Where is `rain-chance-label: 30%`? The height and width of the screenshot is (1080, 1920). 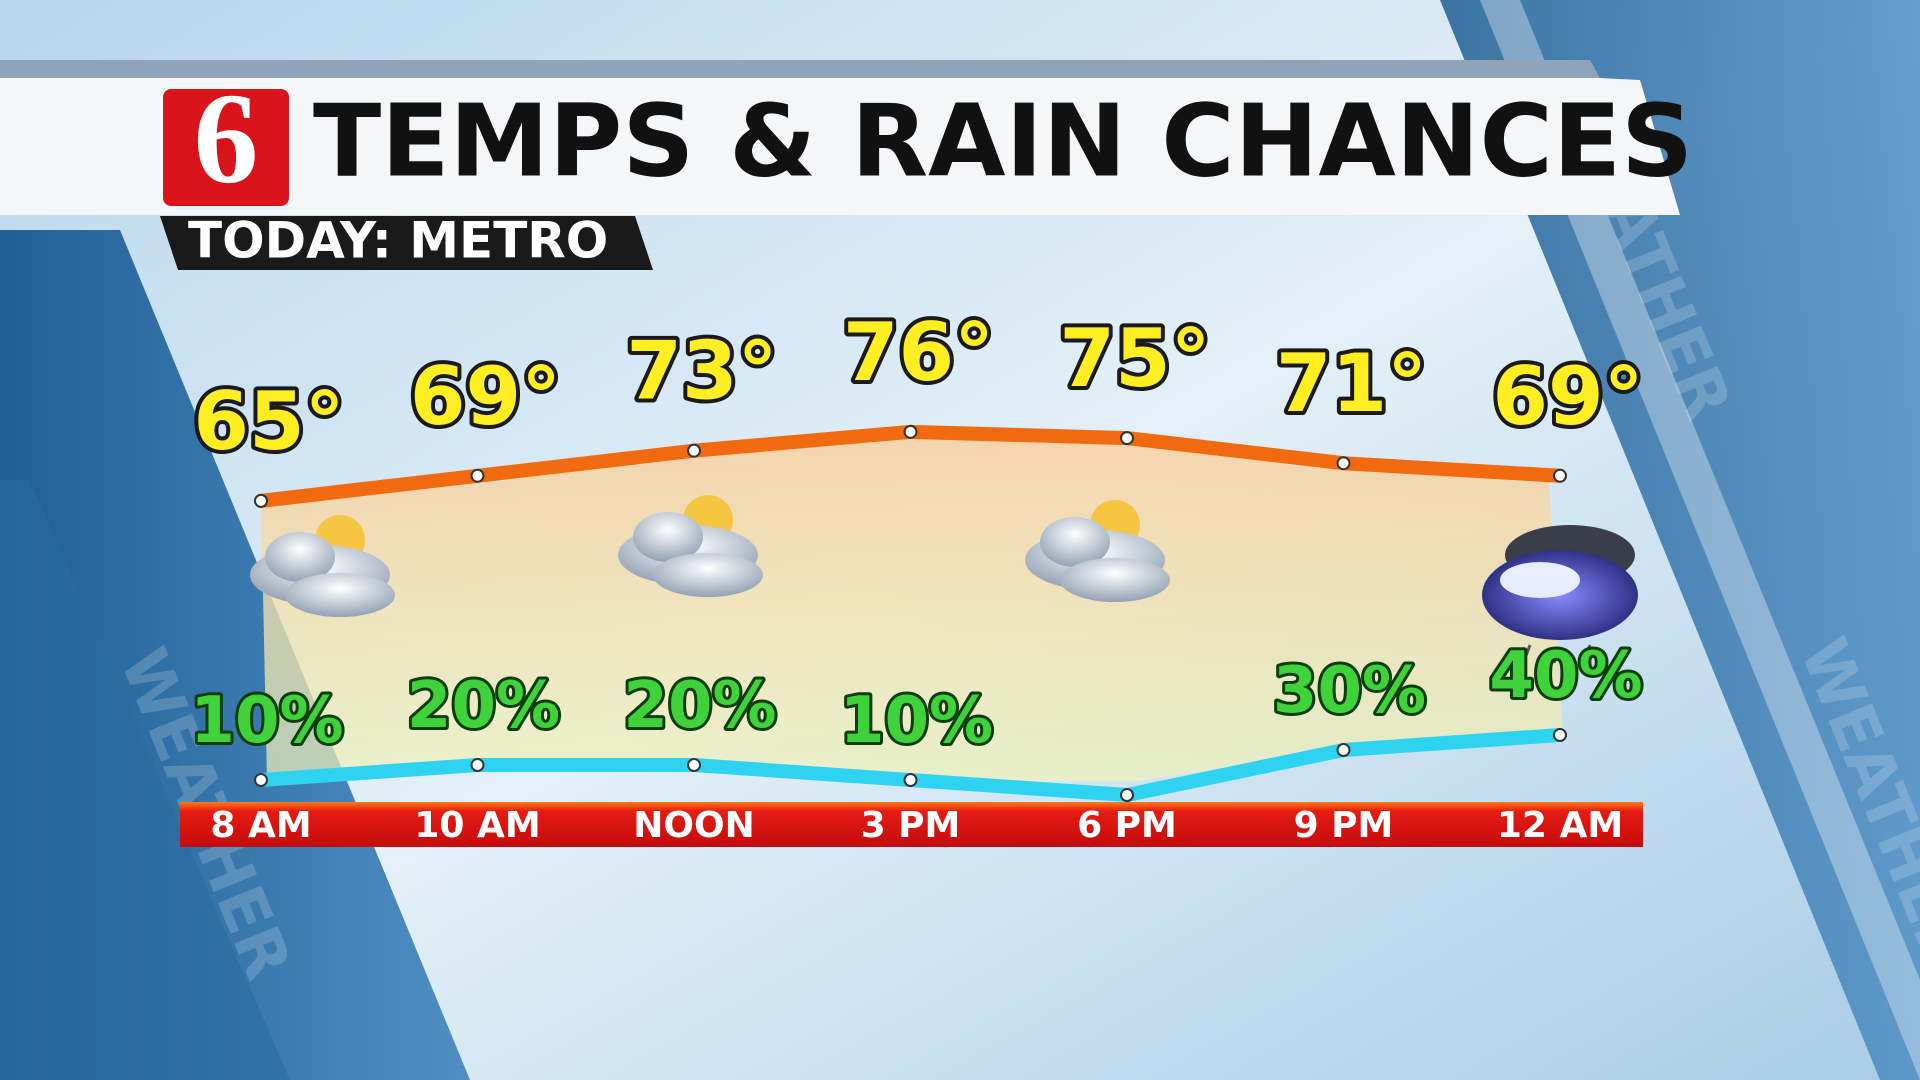
rain-chance-label: 30% is located at coordinates (1349, 691).